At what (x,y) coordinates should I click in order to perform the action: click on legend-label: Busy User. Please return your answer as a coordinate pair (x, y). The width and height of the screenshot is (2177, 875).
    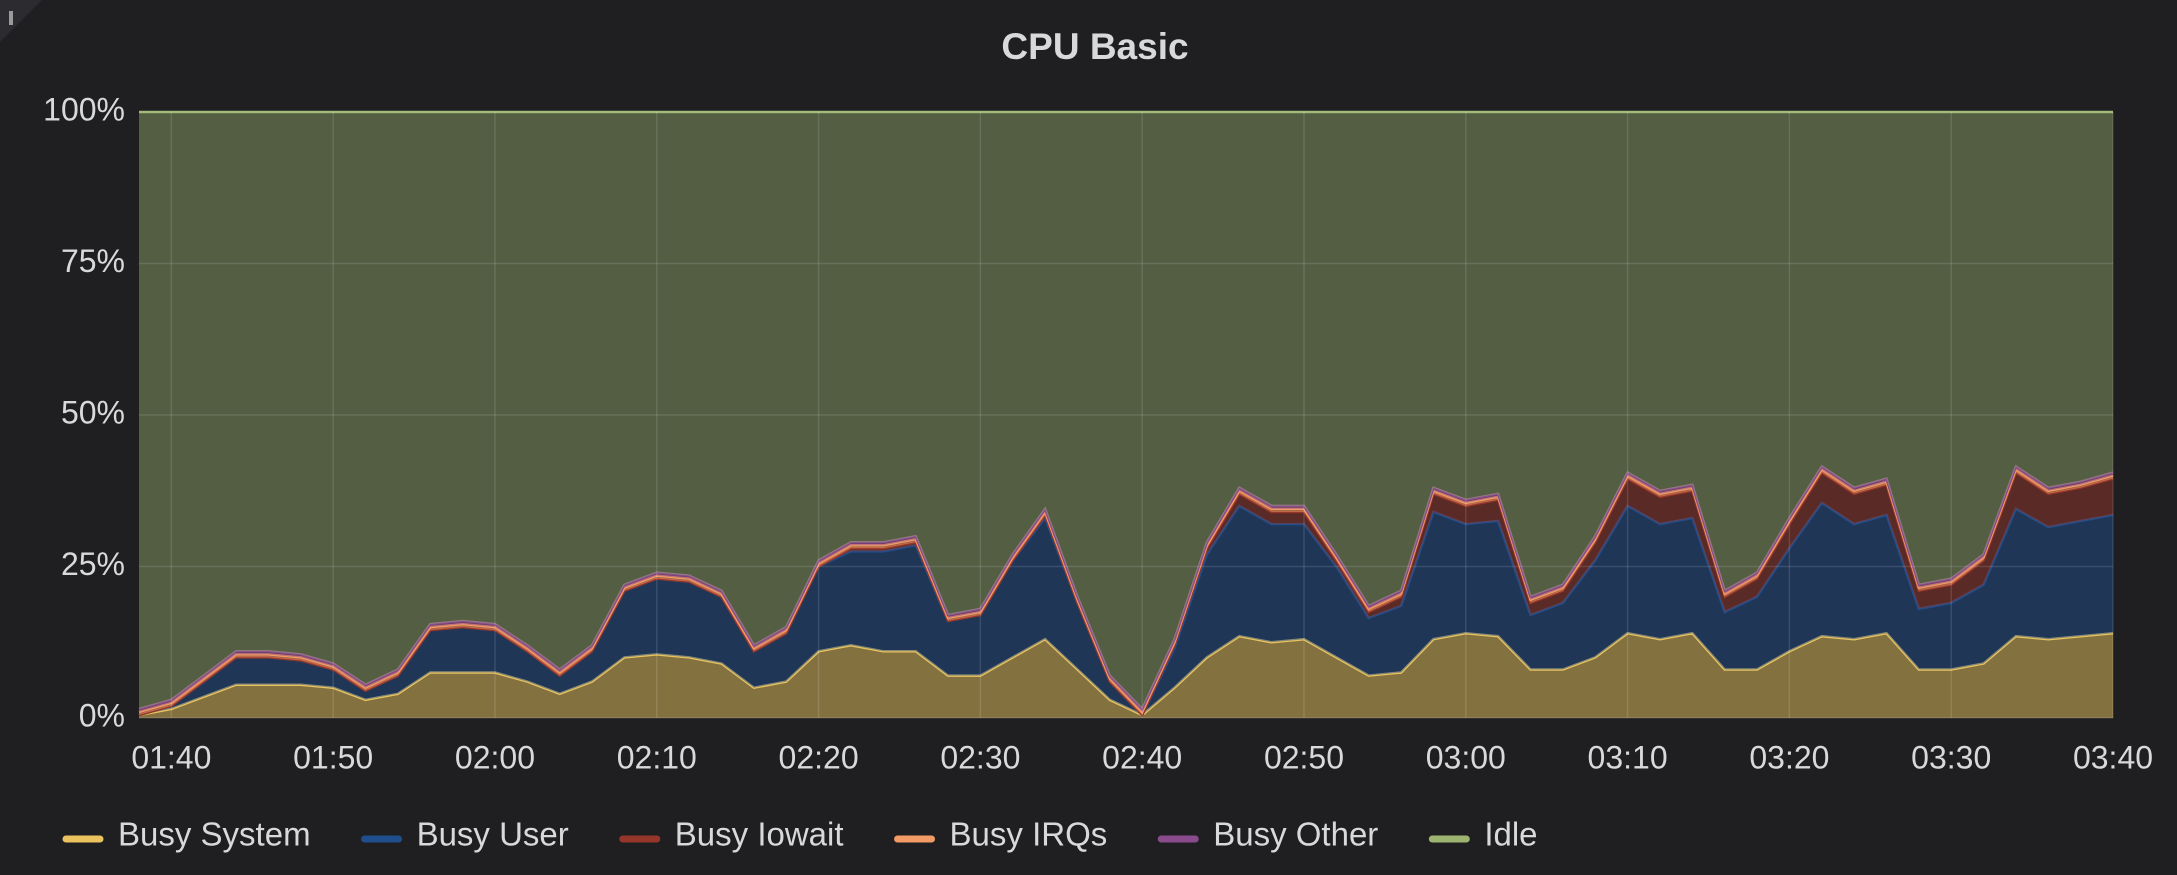
    Looking at the image, I should click on (493, 834).